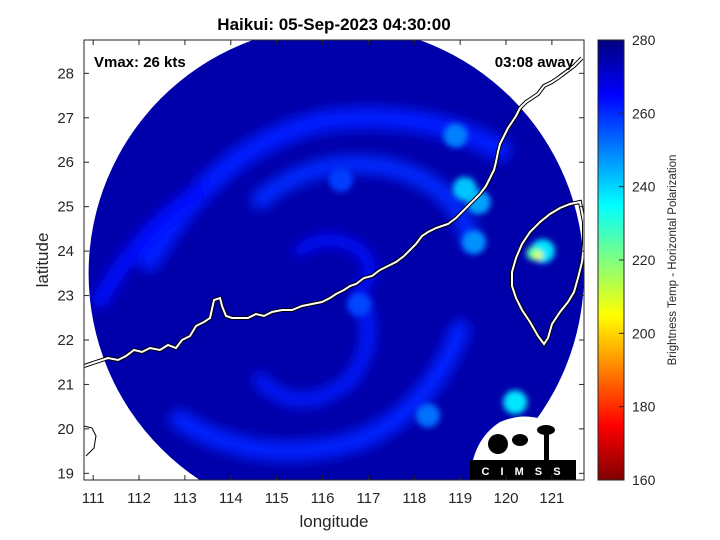  Describe the element at coordinates (644, 187) in the screenshot. I see `colorbar-tick-label: 240` at that location.